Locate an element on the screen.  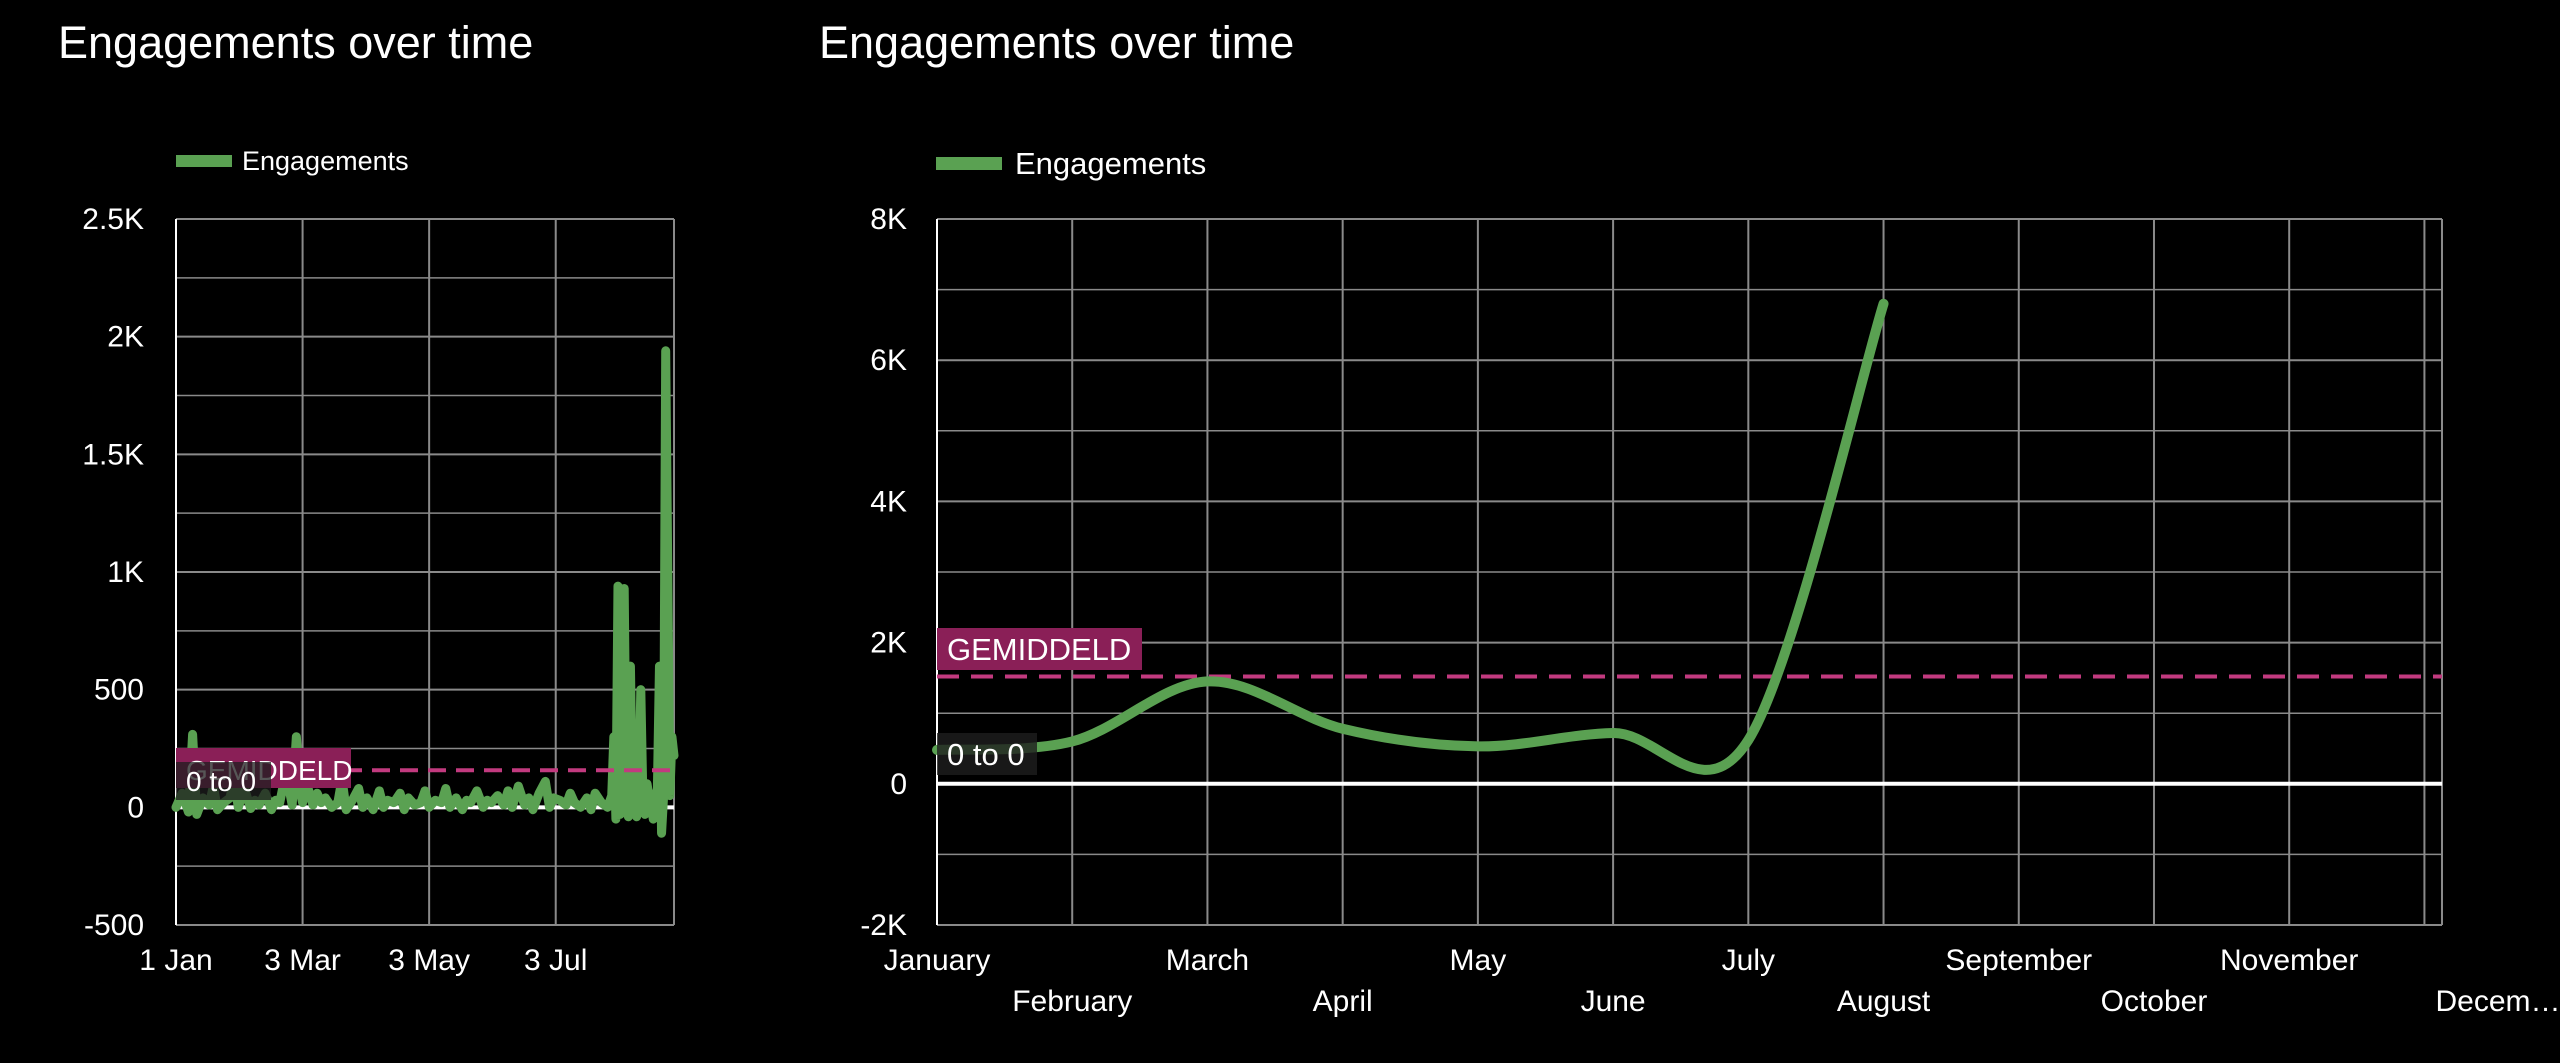
chart-2-title: Engagements over time is located at coordinates (1057, 42).